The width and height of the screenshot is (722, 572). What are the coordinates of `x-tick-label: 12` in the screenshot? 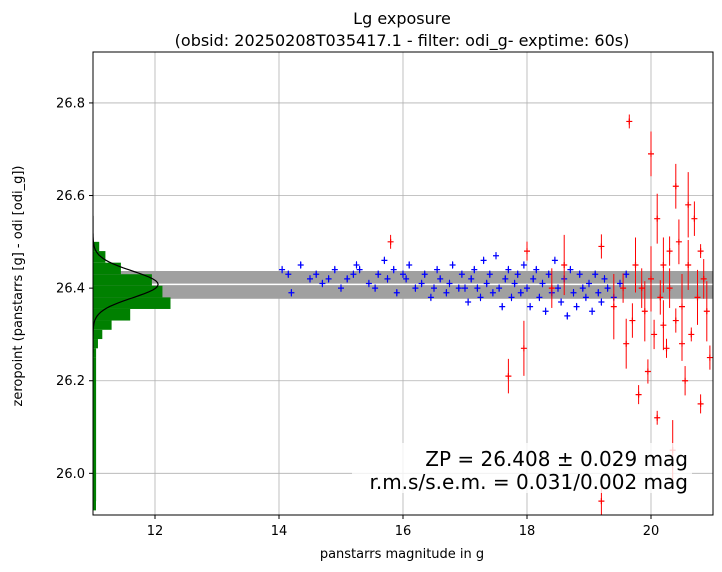 It's located at (155, 531).